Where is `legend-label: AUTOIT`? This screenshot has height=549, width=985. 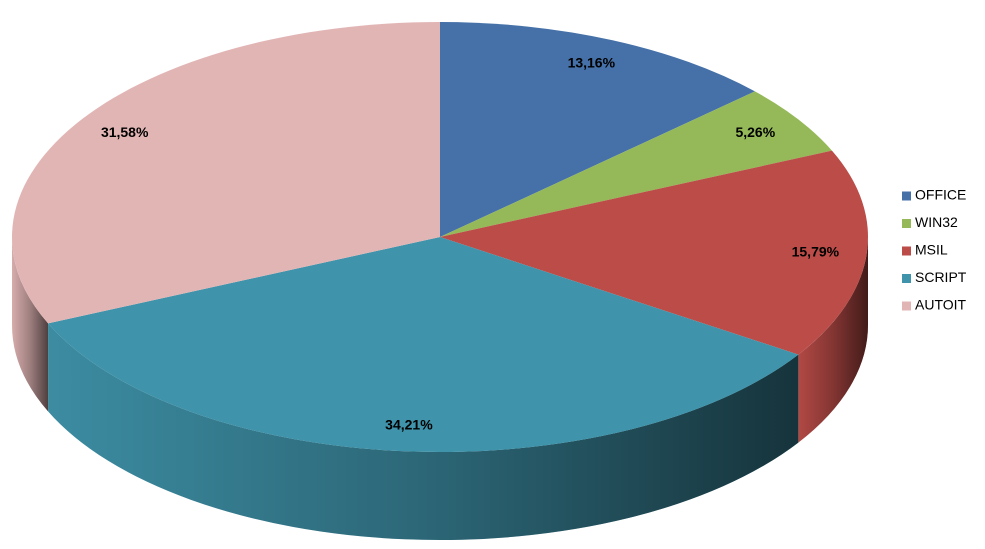 legend-label: AUTOIT is located at coordinates (941, 305).